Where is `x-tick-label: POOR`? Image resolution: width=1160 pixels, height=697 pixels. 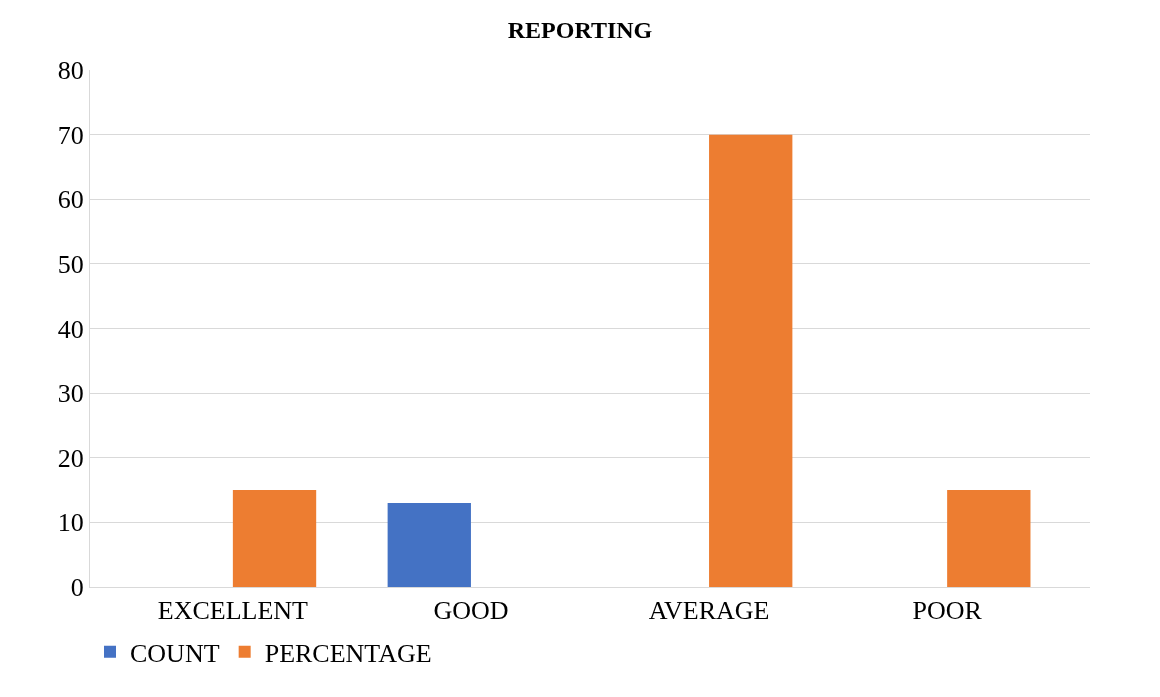 x-tick-label: POOR is located at coordinates (947, 611).